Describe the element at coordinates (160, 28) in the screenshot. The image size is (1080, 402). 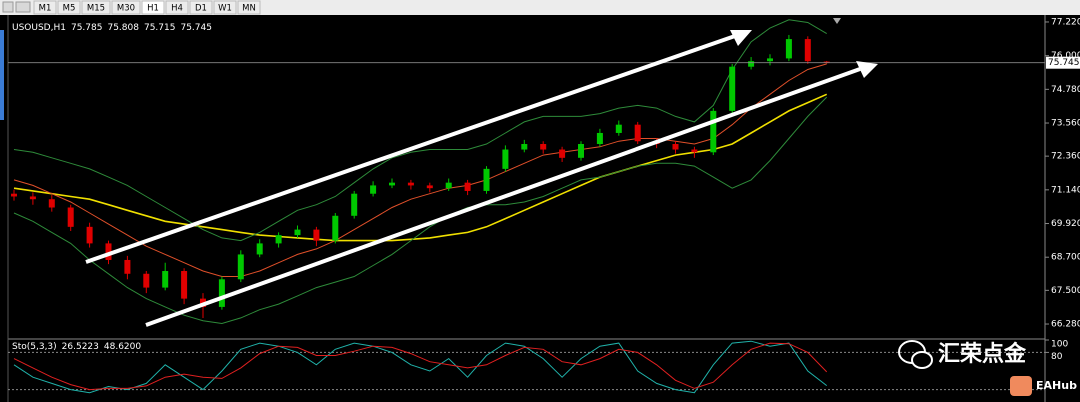
I see `header-value: 75.715` at that location.